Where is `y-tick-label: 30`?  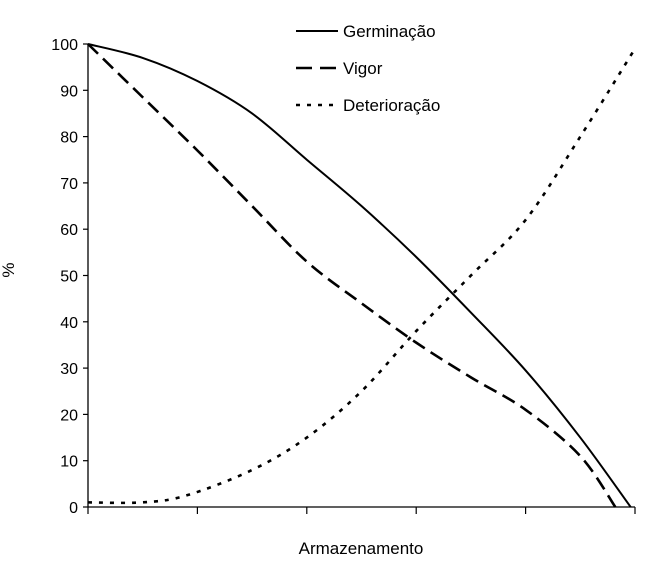
y-tick-label: 30 is located at coordinates (69, 369).